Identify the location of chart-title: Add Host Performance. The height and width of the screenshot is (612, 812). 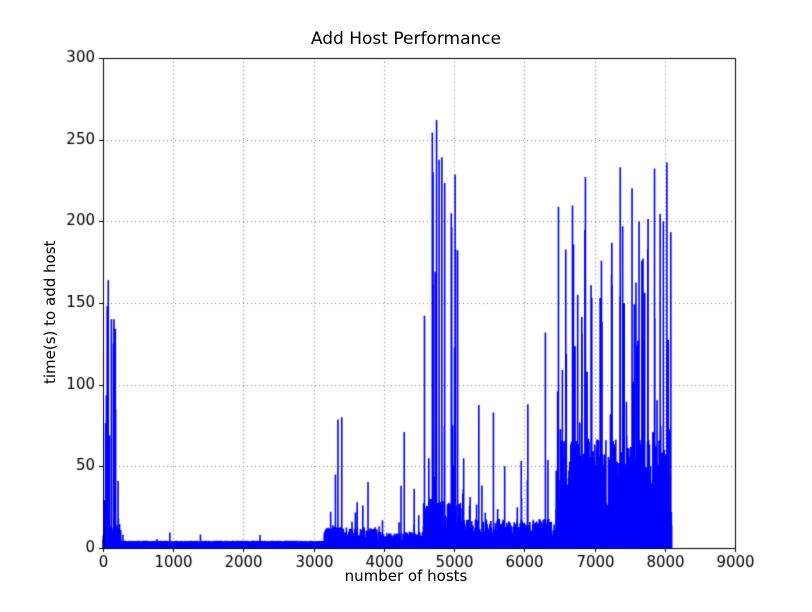
(406, 39).